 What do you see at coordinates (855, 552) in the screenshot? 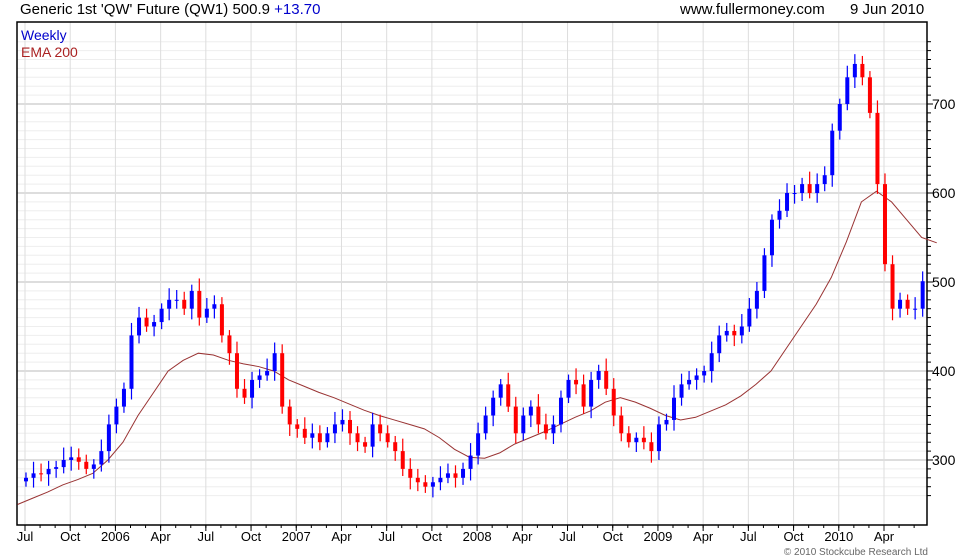
I see `copyright: © 2010 Stockcube Research Ltd` at bounding box center [855, 552].